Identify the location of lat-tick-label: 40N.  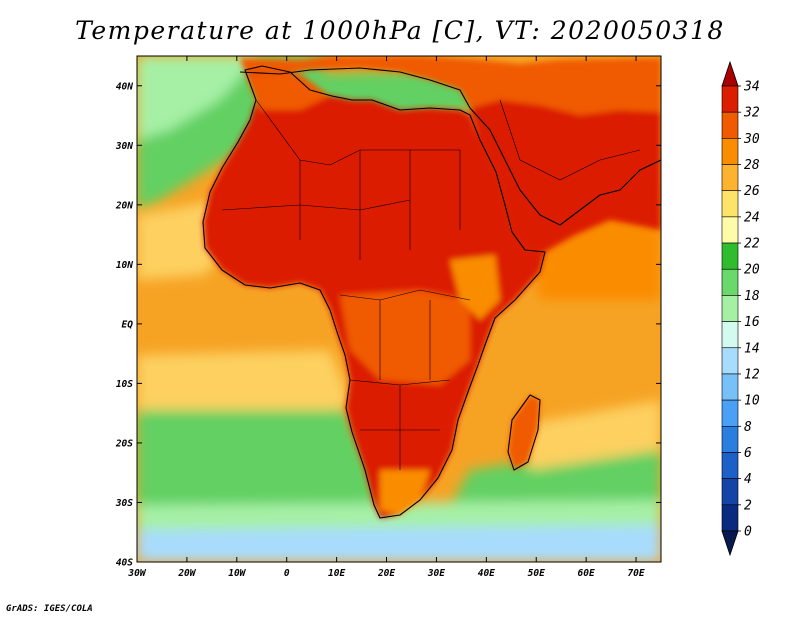
(124, 86).